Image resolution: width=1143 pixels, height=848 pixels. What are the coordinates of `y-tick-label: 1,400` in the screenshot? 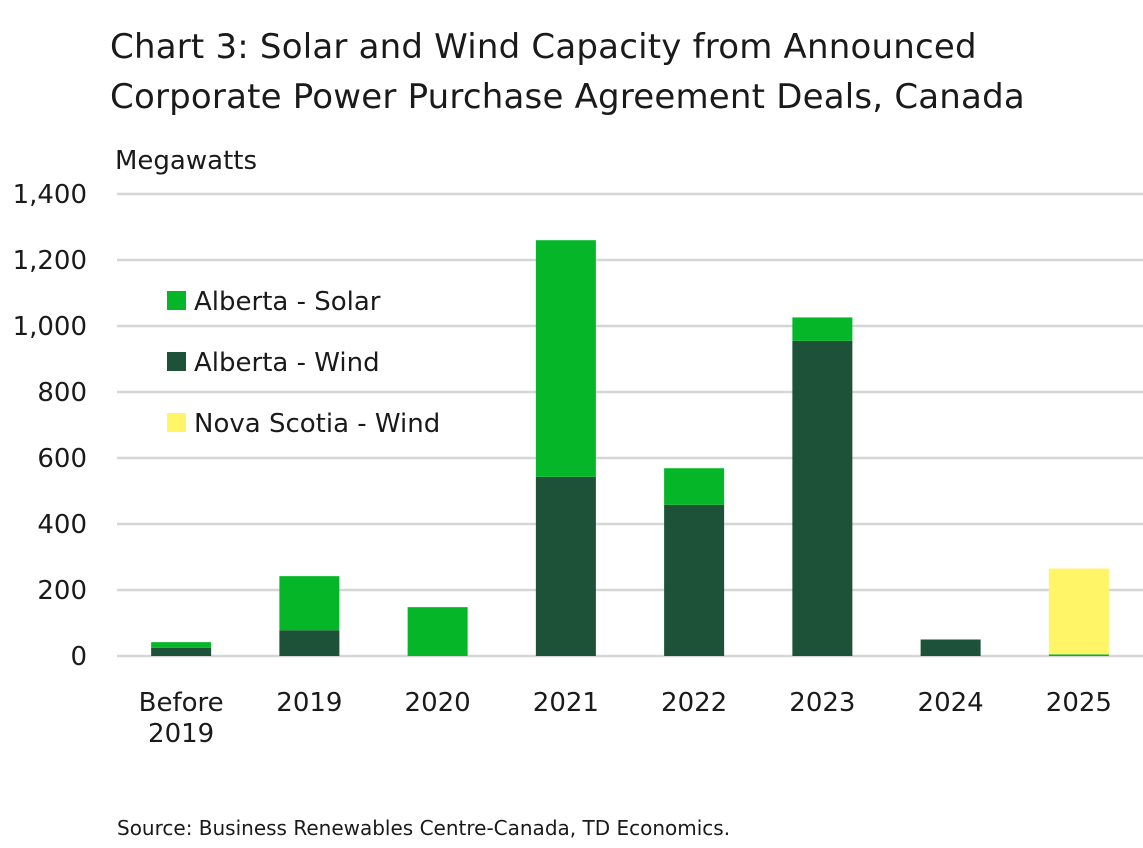 It's located at (50, 195).